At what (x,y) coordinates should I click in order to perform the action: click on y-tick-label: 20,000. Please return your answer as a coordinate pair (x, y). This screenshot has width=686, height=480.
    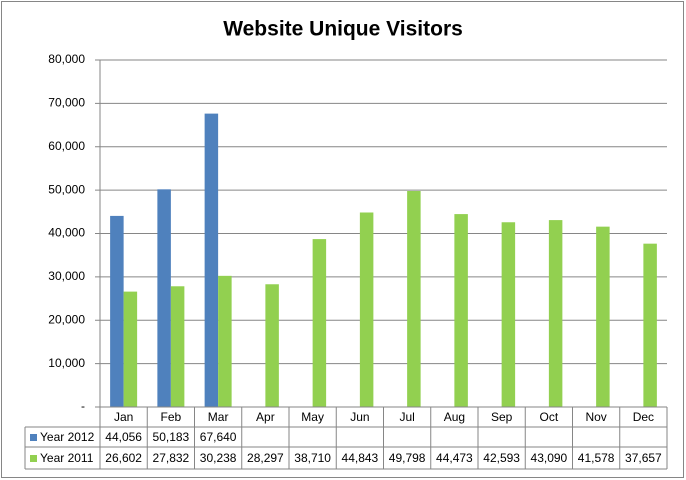
    Looking at the image, I should click on (66, 319).